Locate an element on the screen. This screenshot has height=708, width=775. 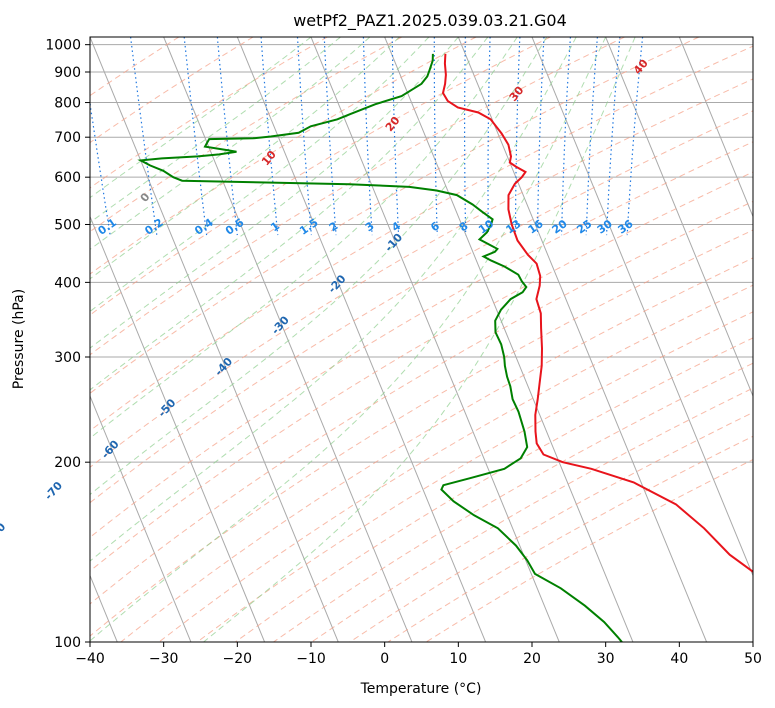
x-tick-label: −10 is located at coordinates (311, 659).